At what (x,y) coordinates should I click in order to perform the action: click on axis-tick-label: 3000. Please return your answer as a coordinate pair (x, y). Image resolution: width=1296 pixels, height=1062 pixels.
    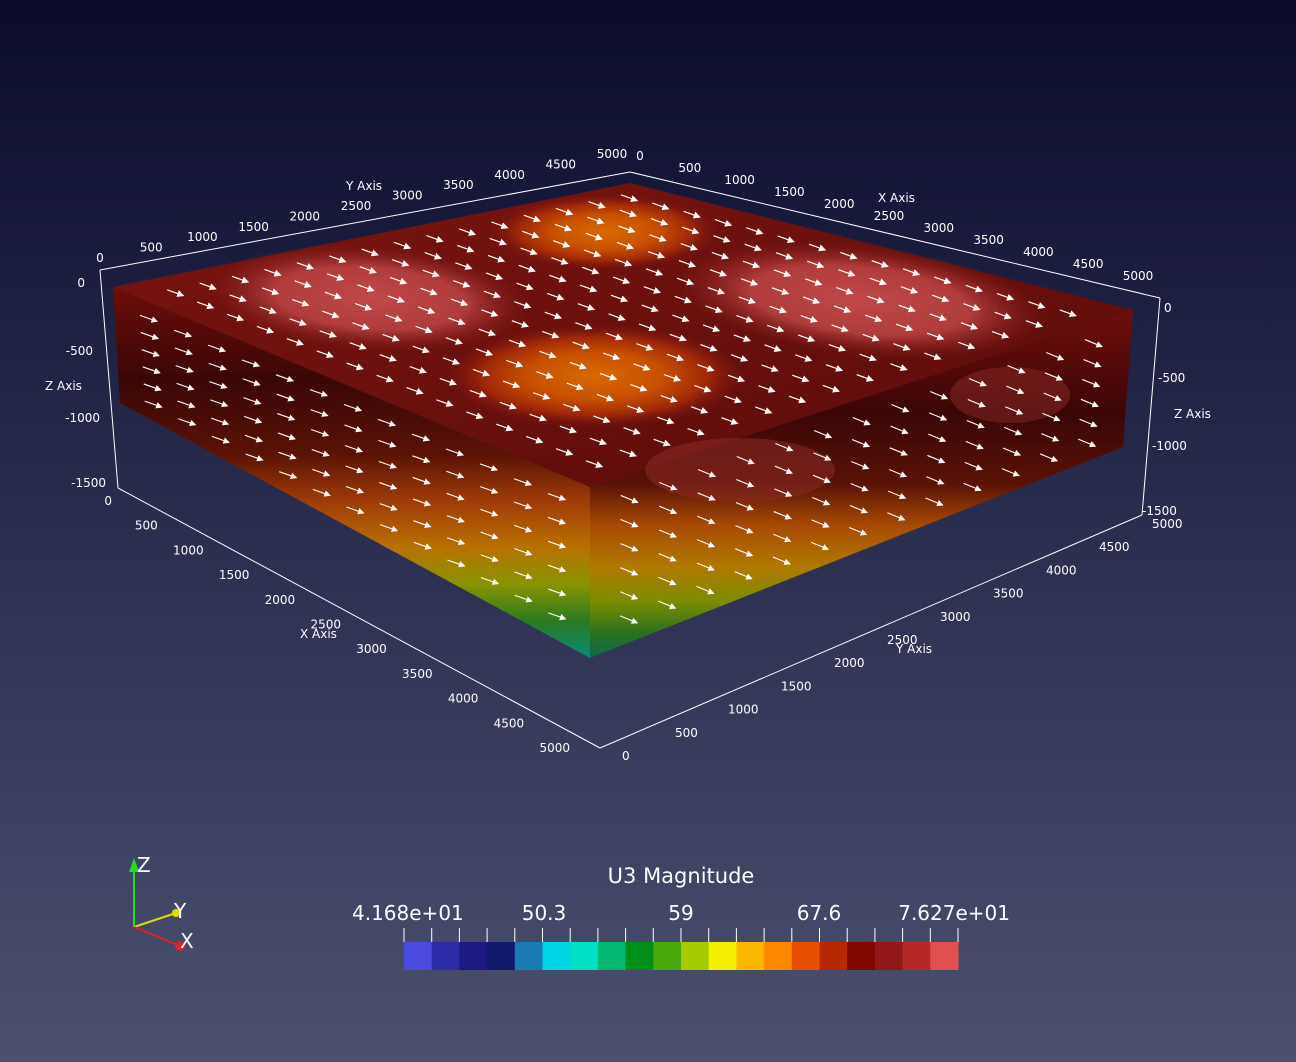
    Looking at the image, I should click on (407, 196).